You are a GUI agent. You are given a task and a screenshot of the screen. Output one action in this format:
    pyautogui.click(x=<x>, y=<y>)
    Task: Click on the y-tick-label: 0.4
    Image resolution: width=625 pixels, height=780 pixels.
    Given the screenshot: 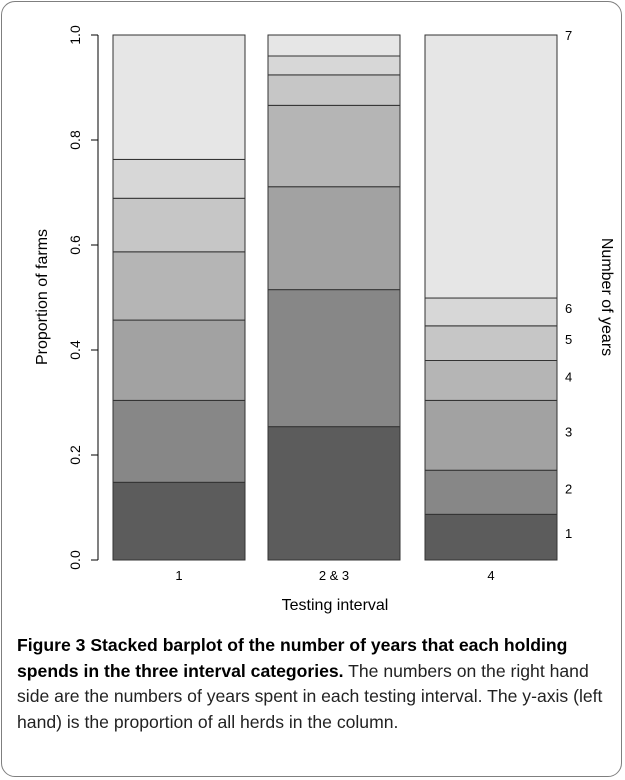 What is the action you would take?
    pyautogui.click(x=75, y=350)
    